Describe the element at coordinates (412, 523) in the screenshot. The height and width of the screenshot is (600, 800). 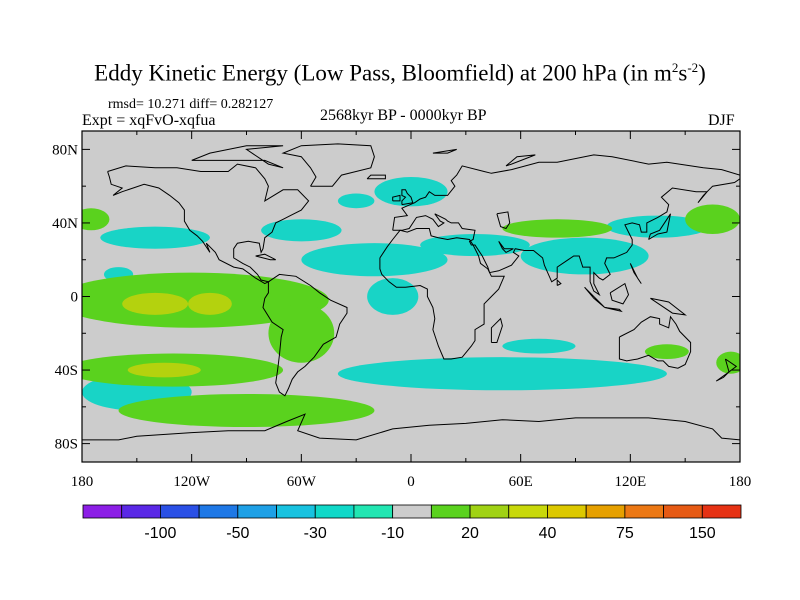
I see `colorbar: -100 -50 -30 -10 20 40 75 150` at that location.